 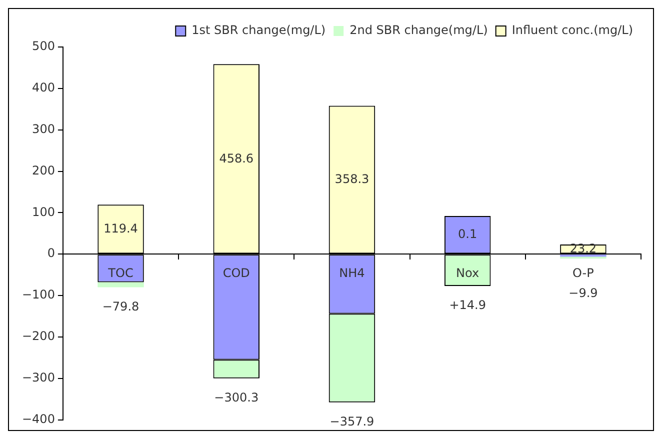 I want to click on legend-label: 1st SBR change(mg/L), so click(x=259, y=30).